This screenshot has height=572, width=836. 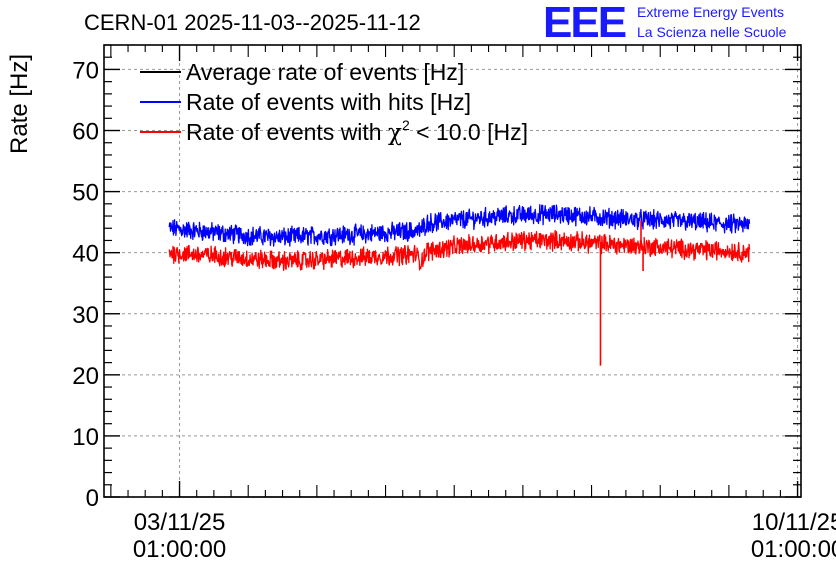 What do you see at coordinates (469, 132) in the screenshot?
I see `legend-text: < 10.0 [Hz]` at bounding box center [469, 132].